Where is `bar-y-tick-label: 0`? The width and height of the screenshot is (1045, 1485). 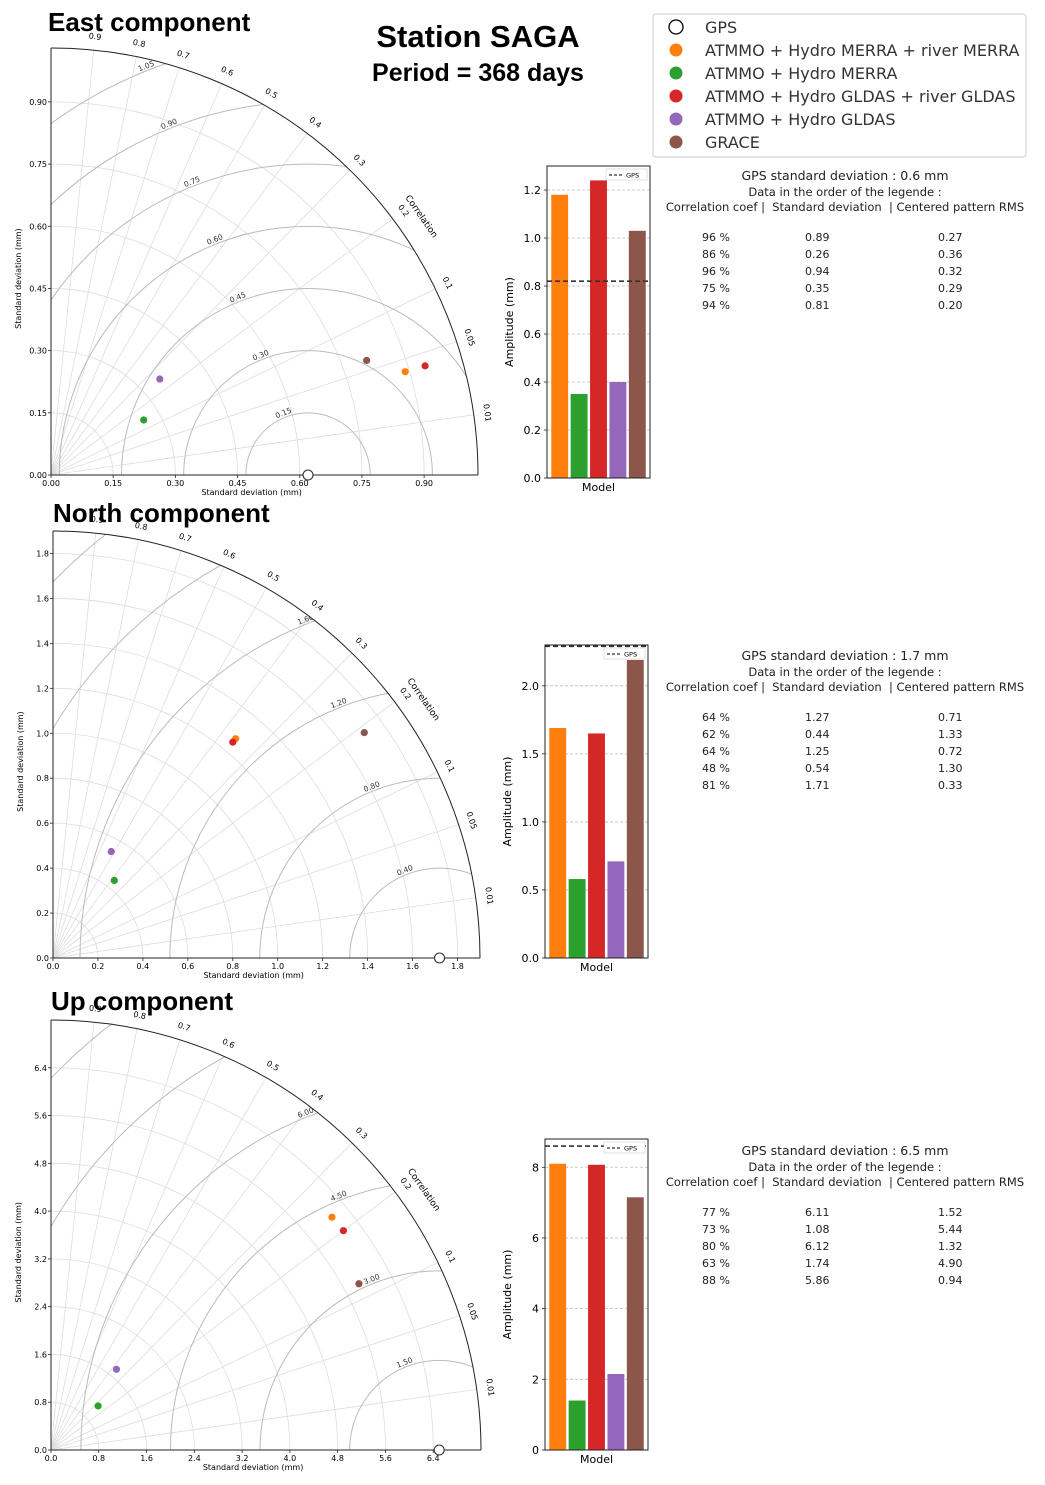
bar-y-tick-label: 0 is located at coordinates (535, 1450).